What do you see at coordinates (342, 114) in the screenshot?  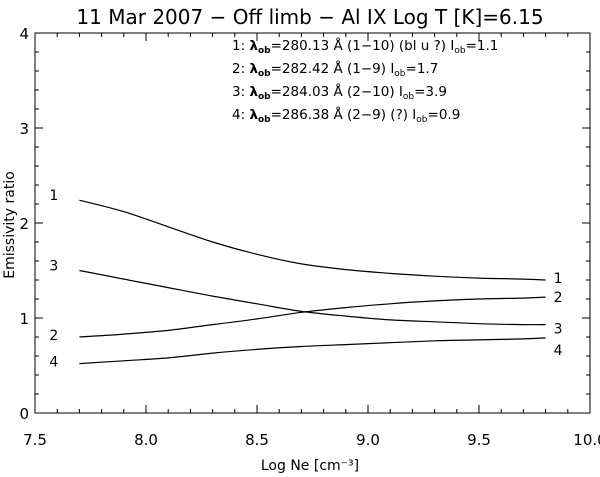 I see `legend-wavelength: =286.38 Å (2−9) (?)` at bounding box center [342, 114].